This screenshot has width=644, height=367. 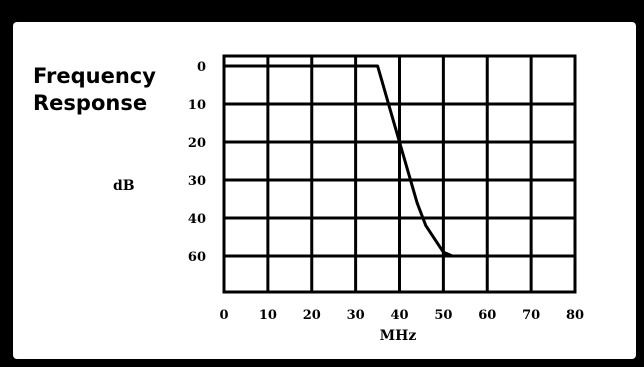 I want to click on x-tick-label: 60, so click(x=487, y=315).